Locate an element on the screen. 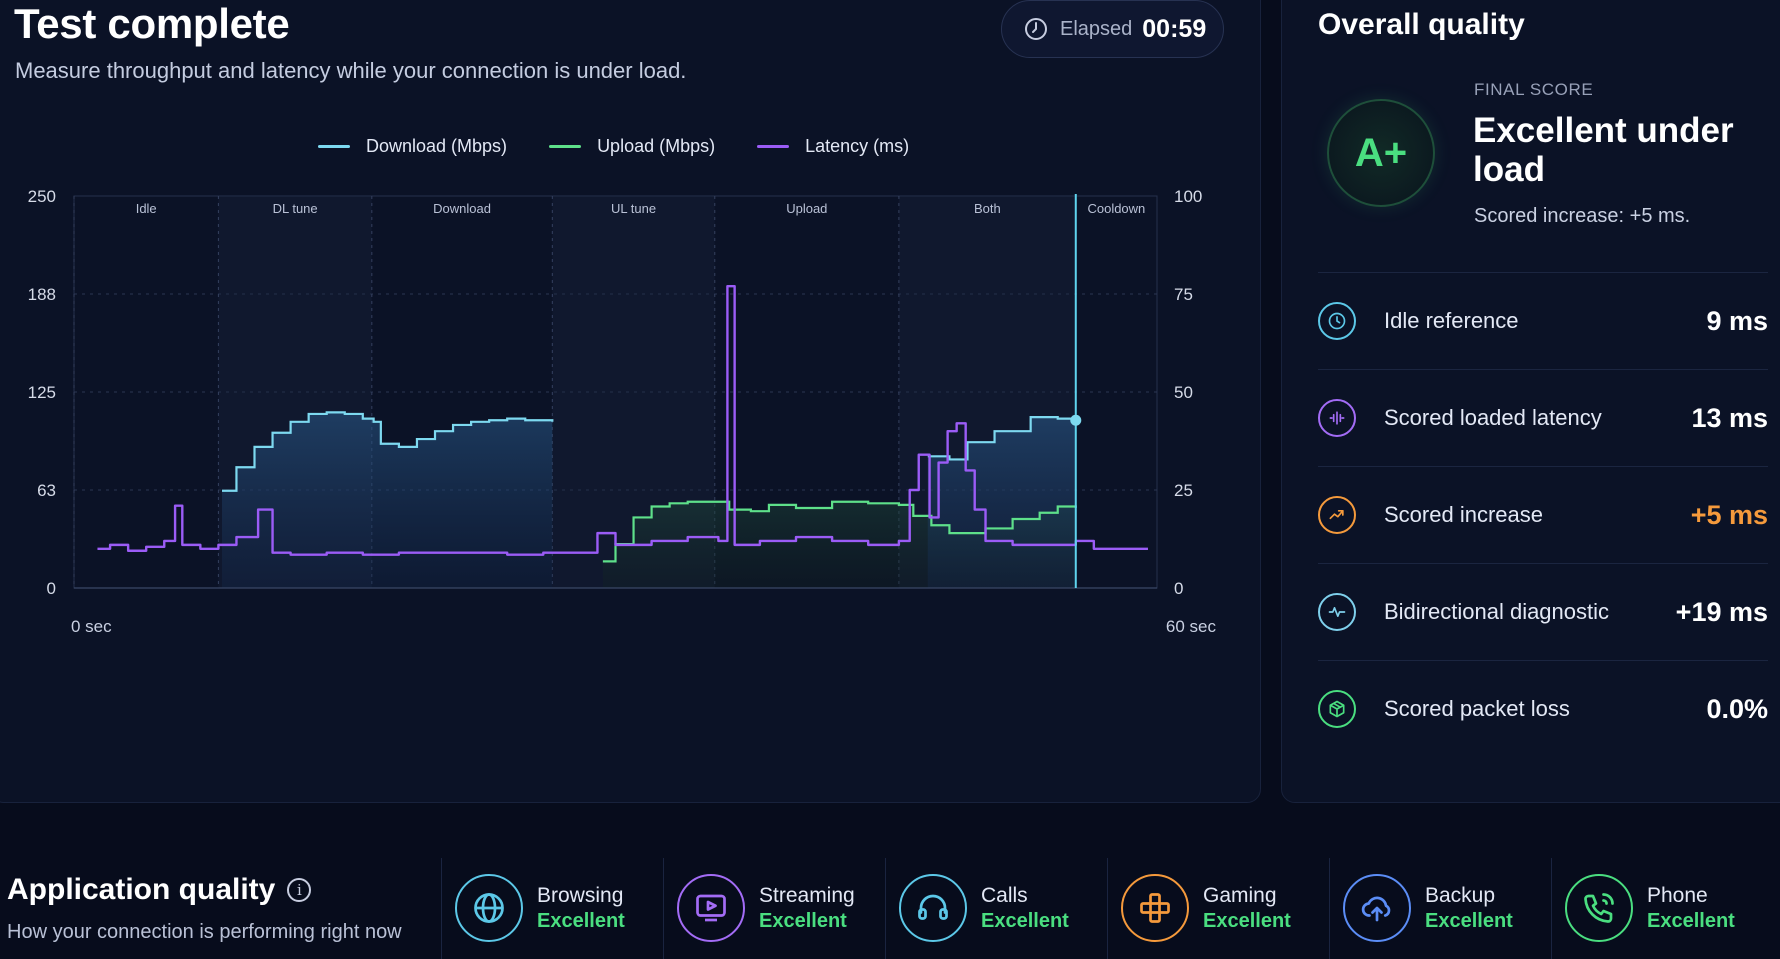  app-name: Calls is located at coordinates (1004, 895).